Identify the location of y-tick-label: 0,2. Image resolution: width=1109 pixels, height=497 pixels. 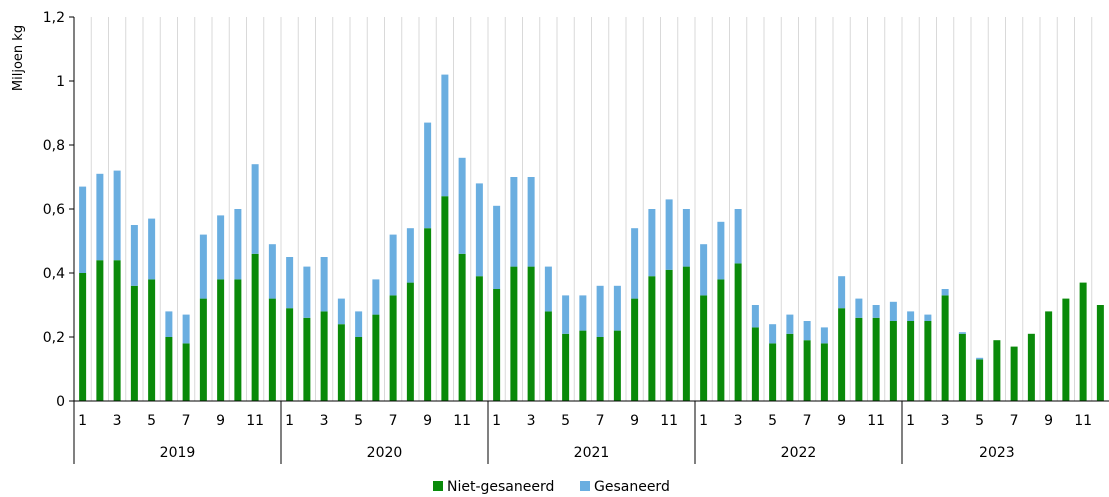
(54, 338).